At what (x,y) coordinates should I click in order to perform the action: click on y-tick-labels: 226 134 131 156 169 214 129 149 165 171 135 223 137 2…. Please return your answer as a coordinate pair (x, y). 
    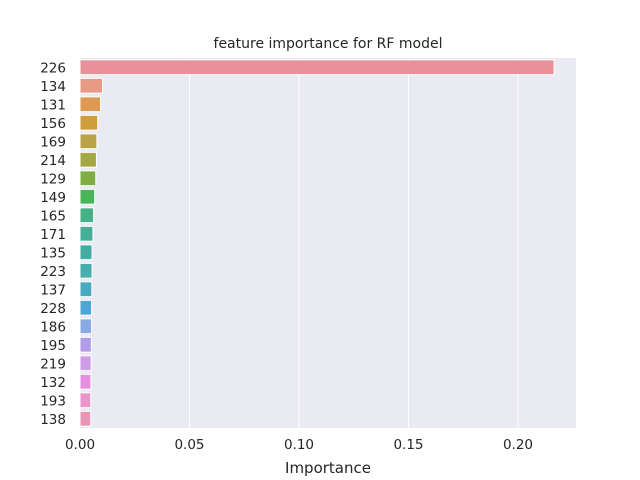
    Looking at the image, I should click on (53, 244).